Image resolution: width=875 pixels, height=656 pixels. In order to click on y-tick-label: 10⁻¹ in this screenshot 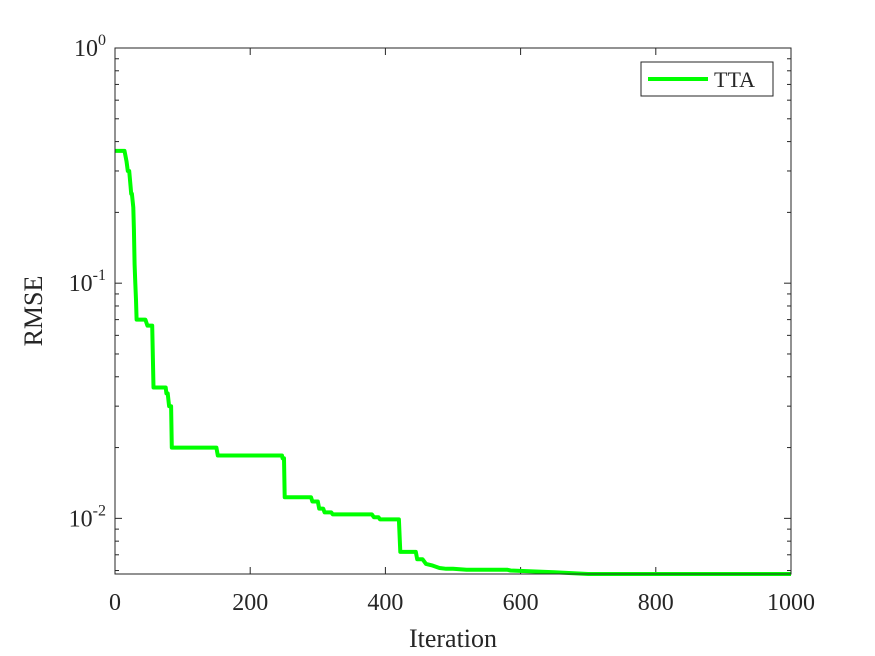, I will do `click(87, 282)`.